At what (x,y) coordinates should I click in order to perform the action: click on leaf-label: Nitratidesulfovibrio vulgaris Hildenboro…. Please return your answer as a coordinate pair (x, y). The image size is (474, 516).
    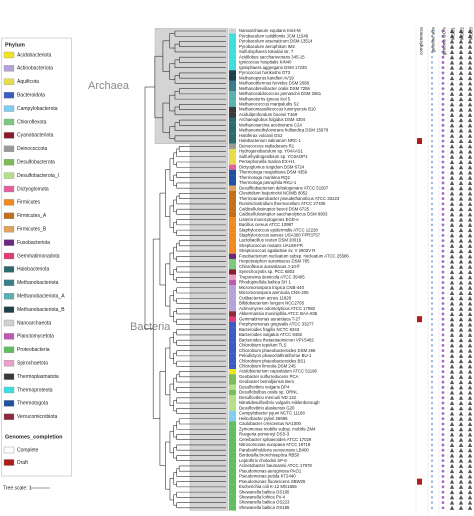
    Looking at the image, I should click on (279, 402).